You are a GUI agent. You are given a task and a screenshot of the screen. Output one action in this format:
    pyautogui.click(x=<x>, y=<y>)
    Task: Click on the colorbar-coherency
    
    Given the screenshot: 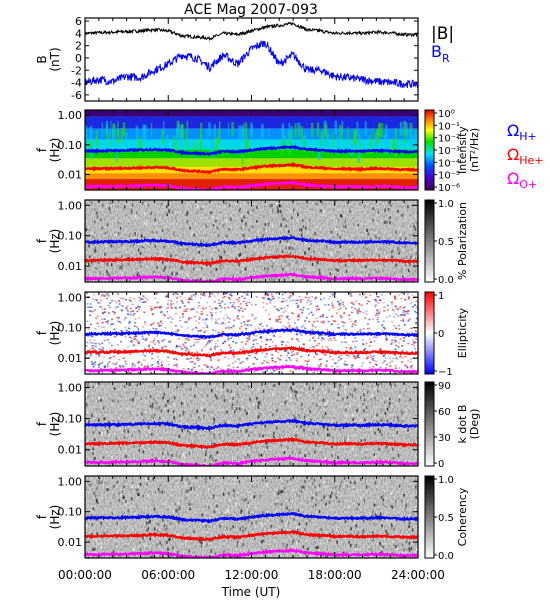 What is the action you would take?
    pyautogui.click(x=429, y=517)
    